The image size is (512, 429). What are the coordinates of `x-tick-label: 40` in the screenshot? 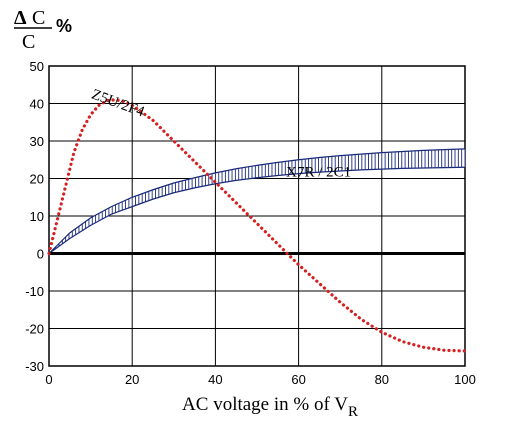 It's located at (215, 379).